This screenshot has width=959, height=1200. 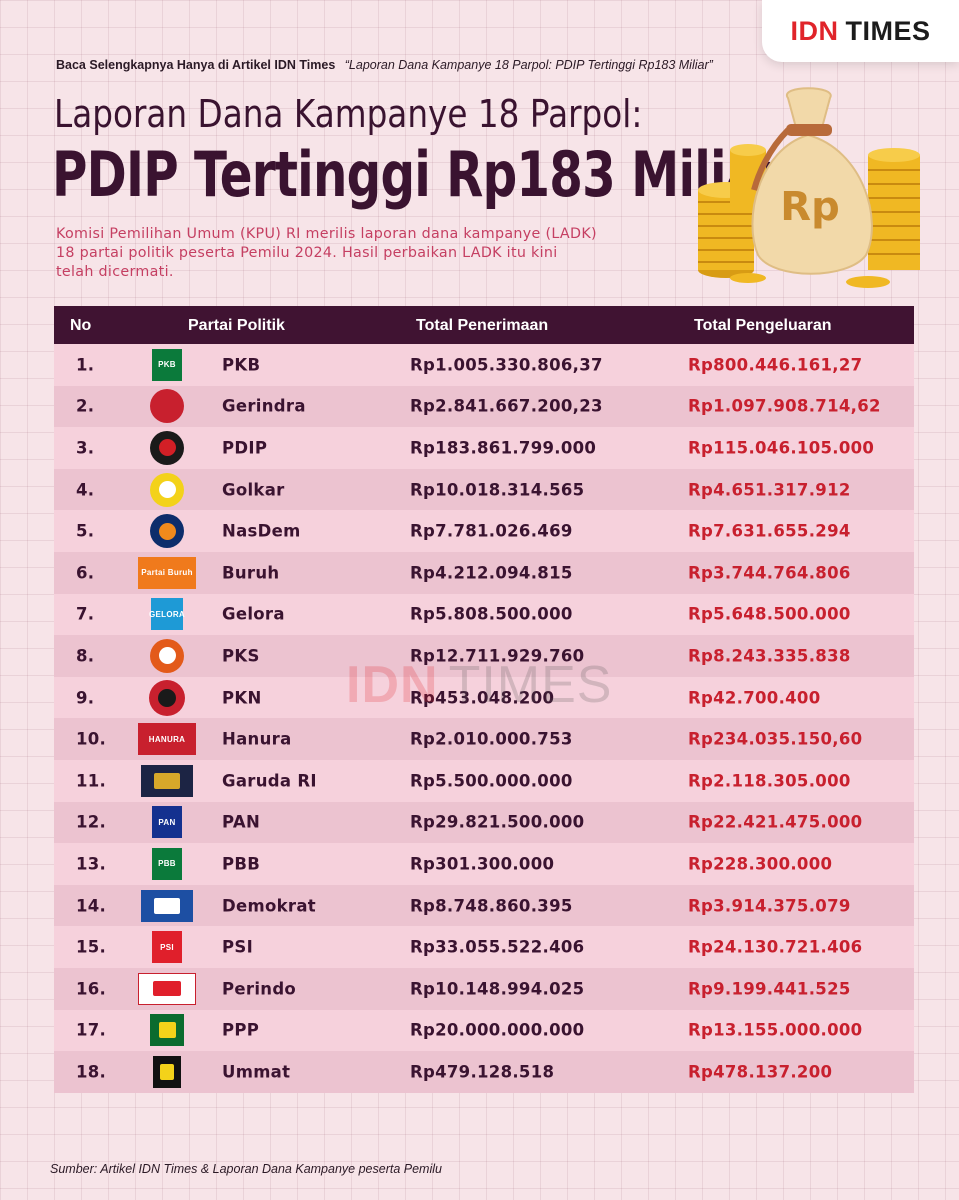 What do you see at coordinates (167, 406) in the screenshot?
I see `gerindra-logo-icon` at bounding box center [167, 406].